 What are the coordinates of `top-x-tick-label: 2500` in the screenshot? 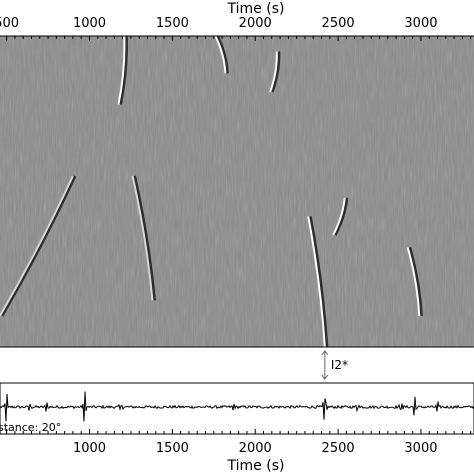 It's located at (338, 23).